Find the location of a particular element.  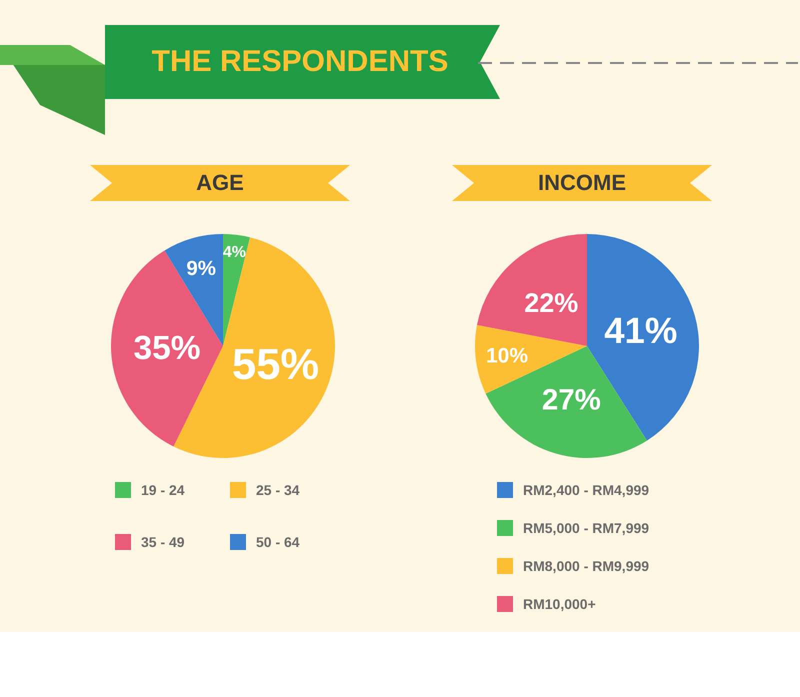

data-label: 55% is located at coordinates (276, 365).